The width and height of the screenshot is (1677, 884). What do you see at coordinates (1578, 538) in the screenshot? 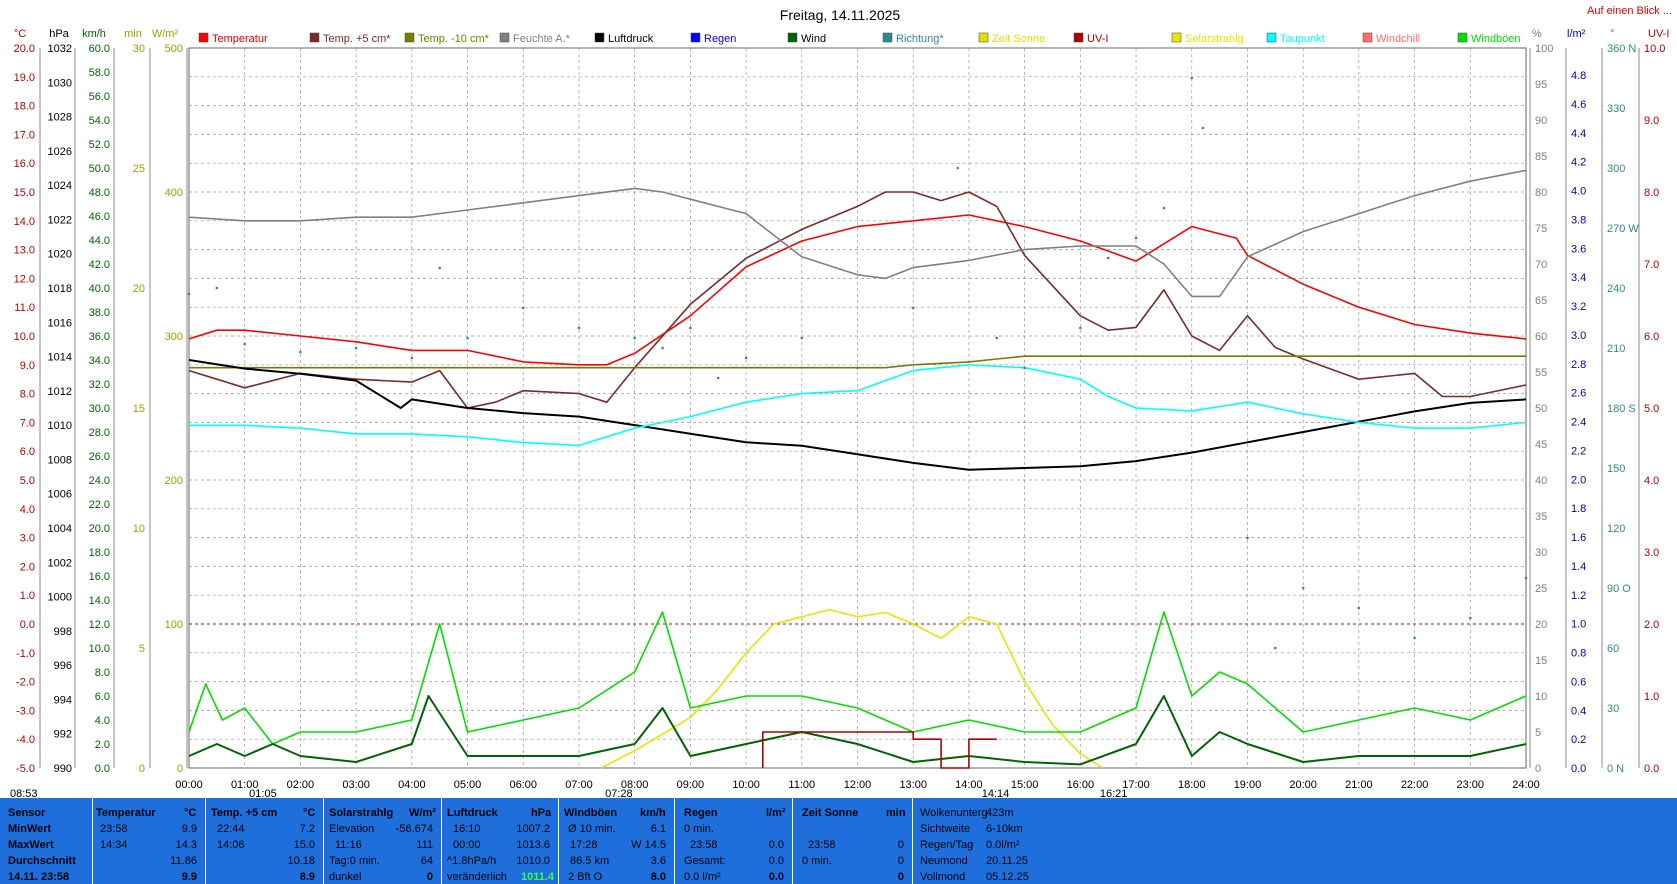
I see `right-tick-label: 1.6` at bounding box center [1578, 538].